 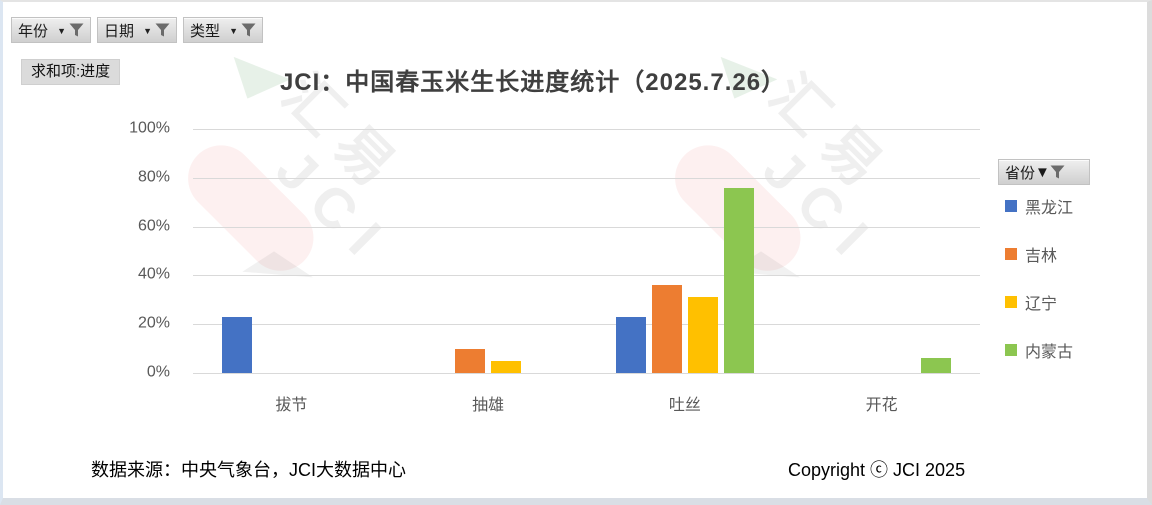 I want to click on bar-group-吐丝, so click(x=685, y=251).